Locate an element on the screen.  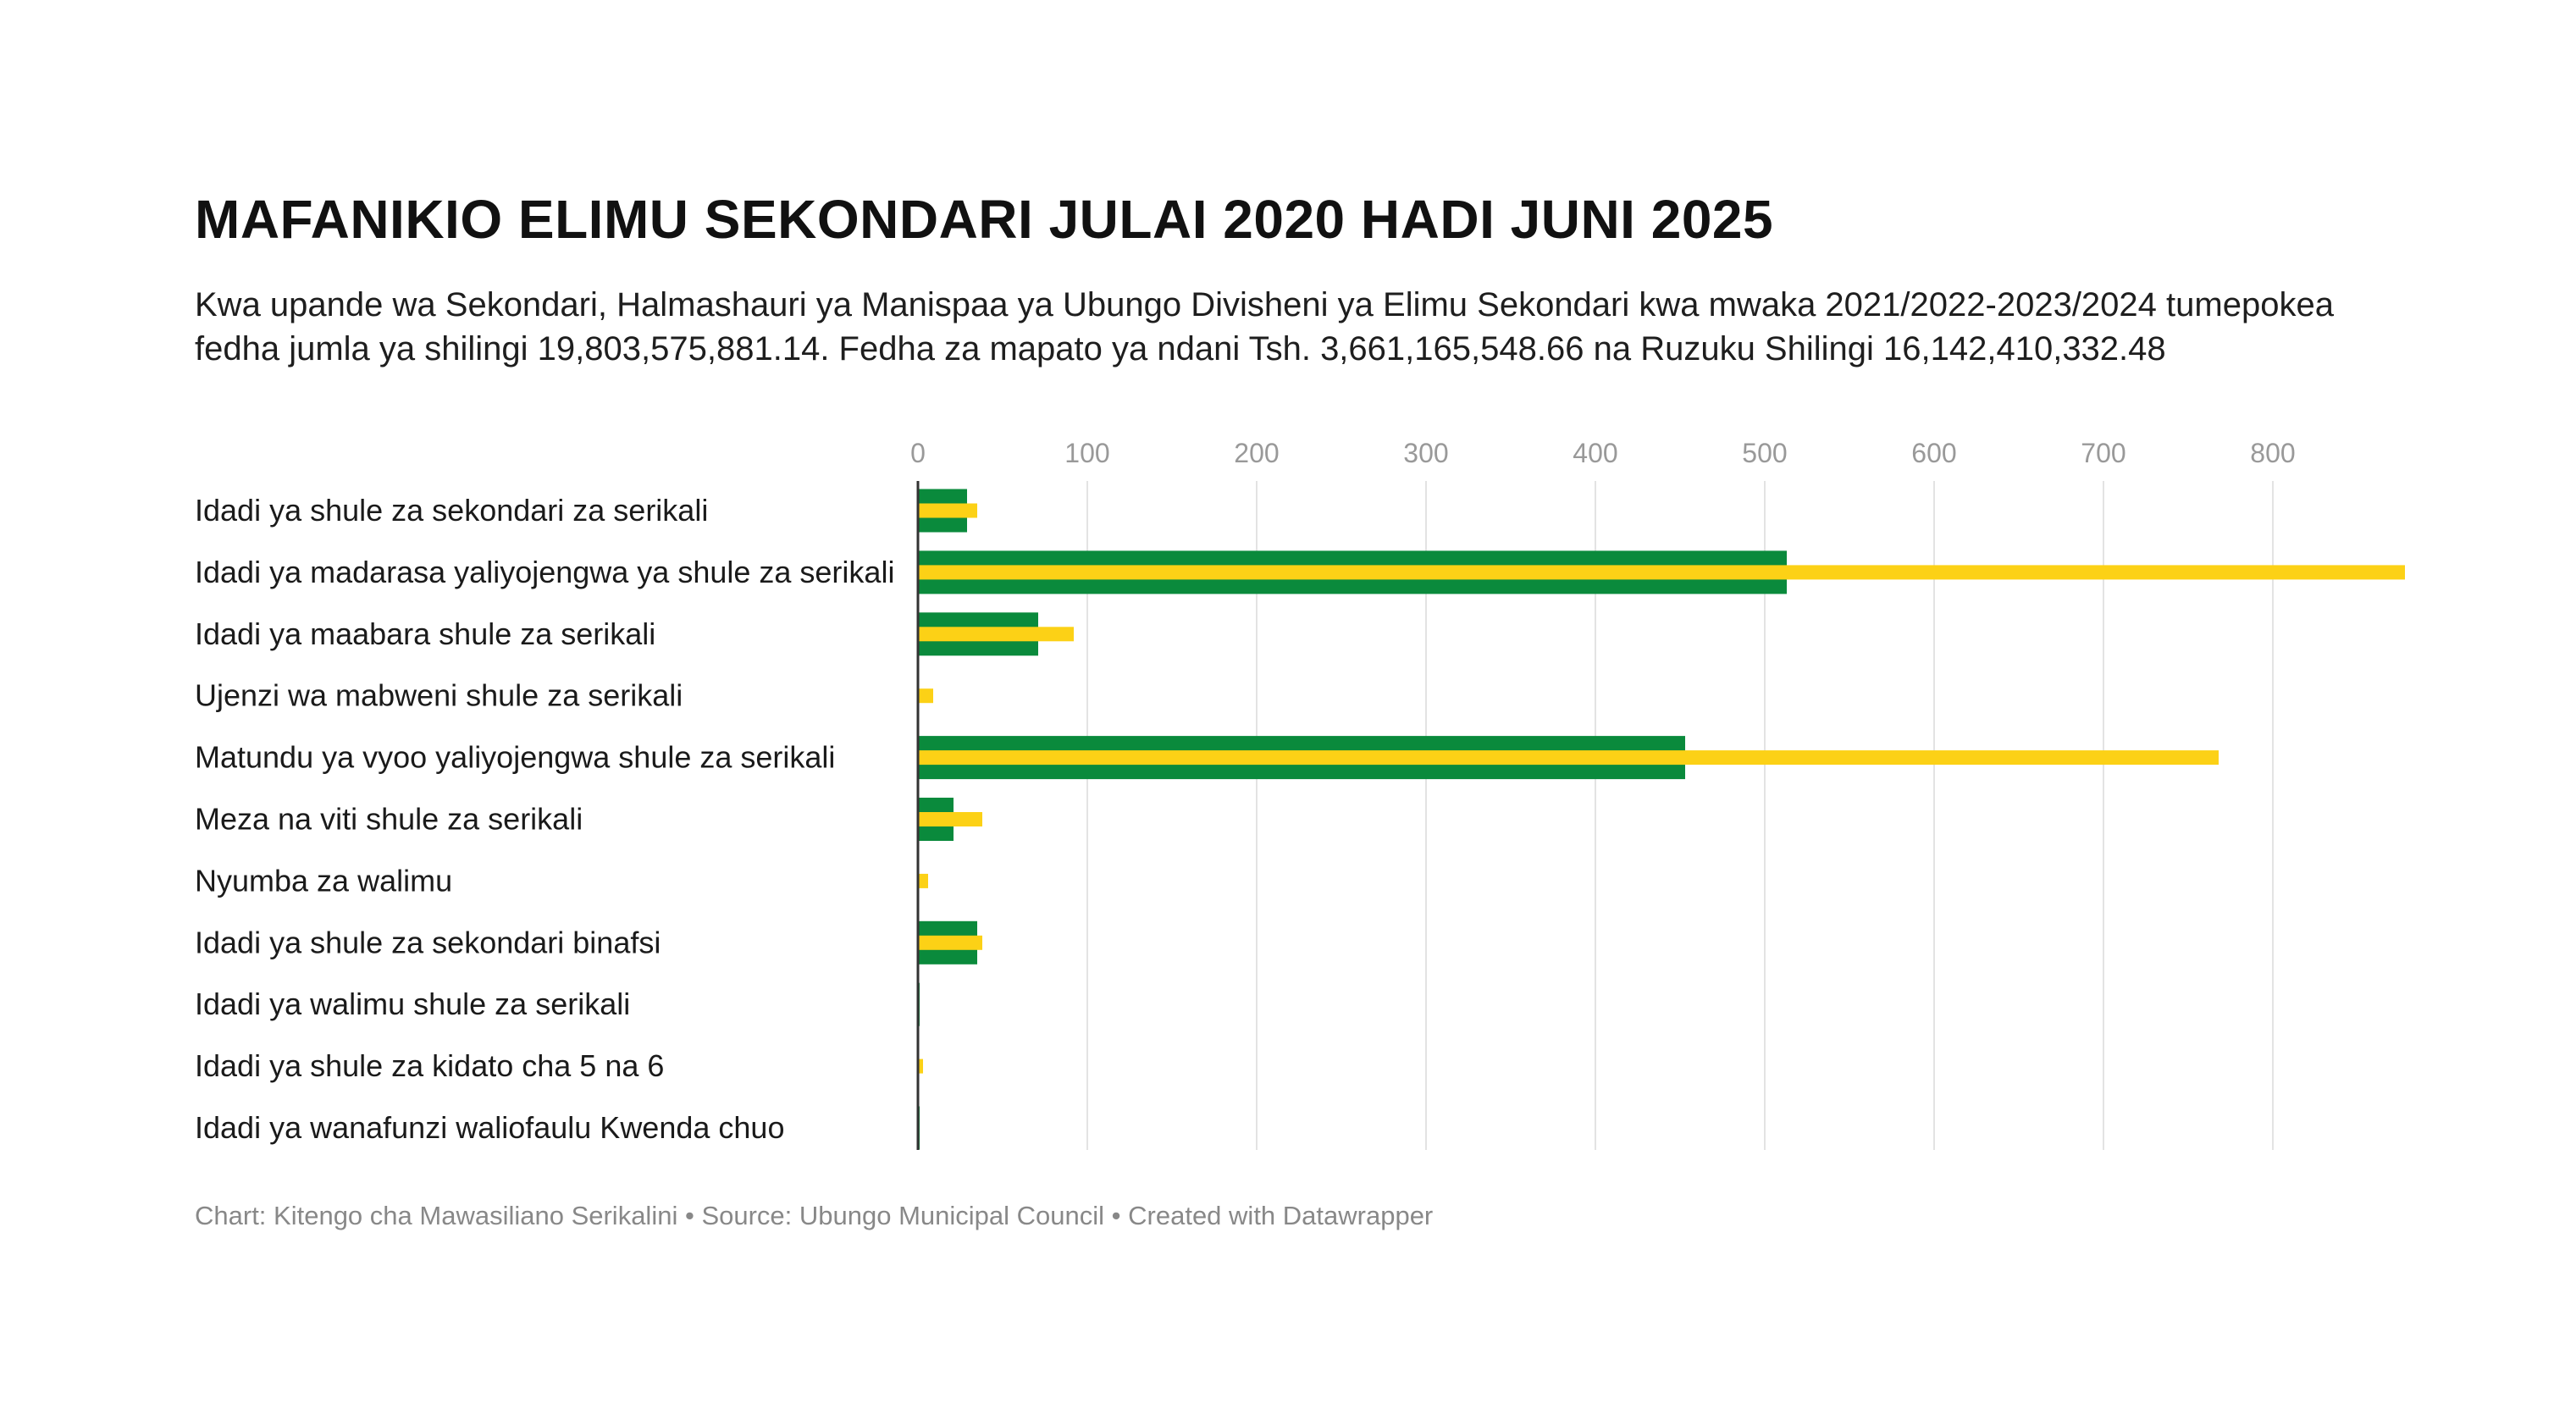
category-label: Idadi ya shule za sekondari za serikali is located at coordinates (452, 510).